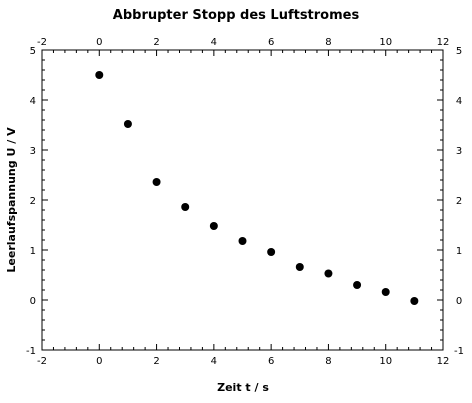  Describe the element at coordinates (156, 361) in the screenshot. I see `x-tick-label: 2` at that location.